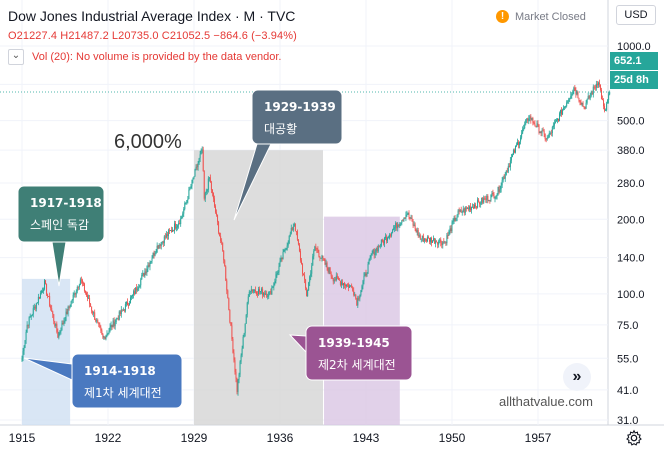 The image size is (664, 451). What do you see at coordinates (636, 15) in the screenshot?
I see `currency-button: USD` at bounding box center [636, 15].